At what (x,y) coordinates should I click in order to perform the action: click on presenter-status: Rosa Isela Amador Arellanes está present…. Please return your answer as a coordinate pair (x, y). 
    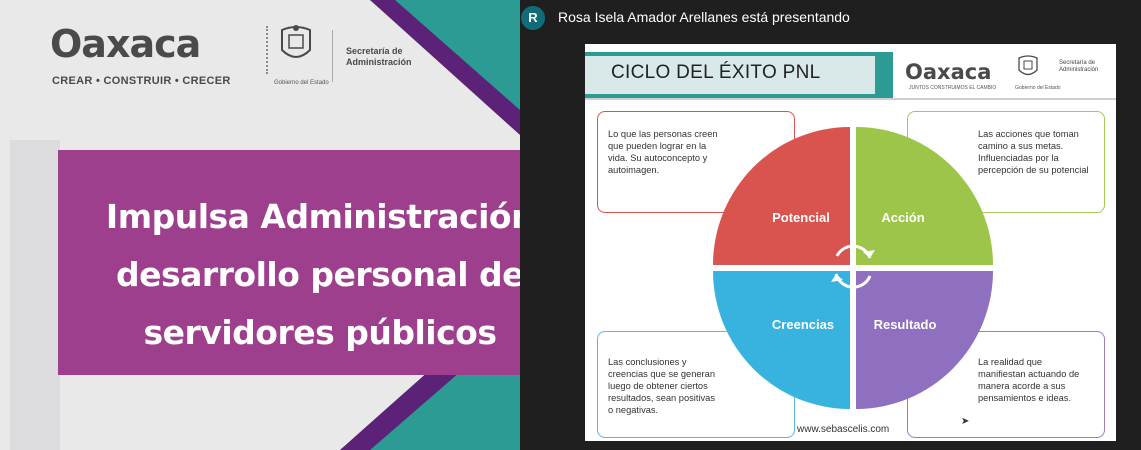
    Looking at the image, I should click on (704, 17).